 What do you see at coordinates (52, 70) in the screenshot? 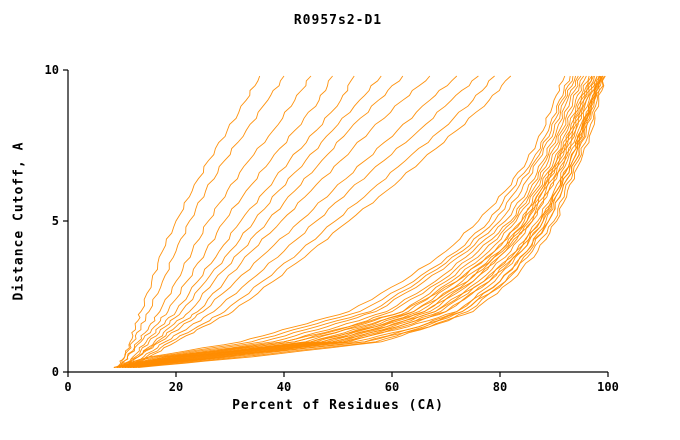
I see `svg-text: 10` at bounding box center [52, 70].